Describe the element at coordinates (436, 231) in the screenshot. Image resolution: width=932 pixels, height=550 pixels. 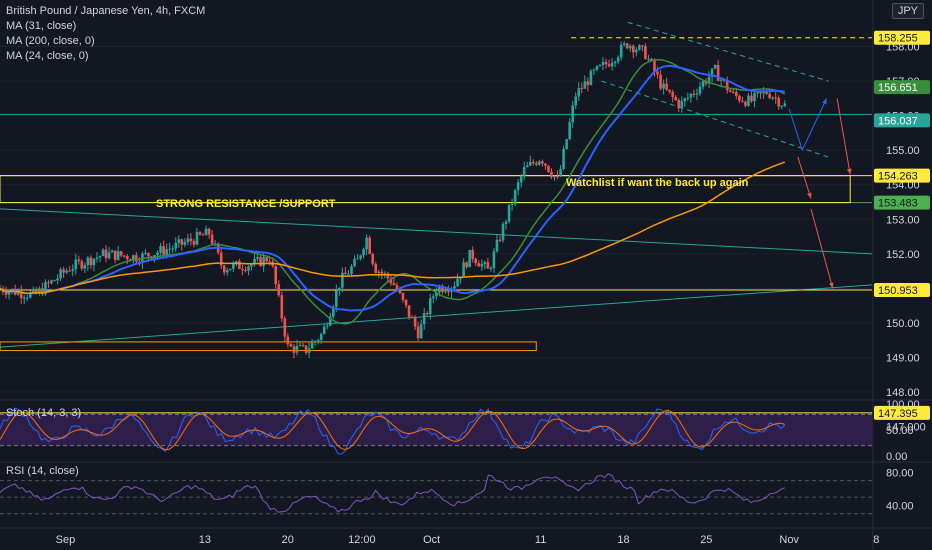
I see `descending-trend-line` at that location.